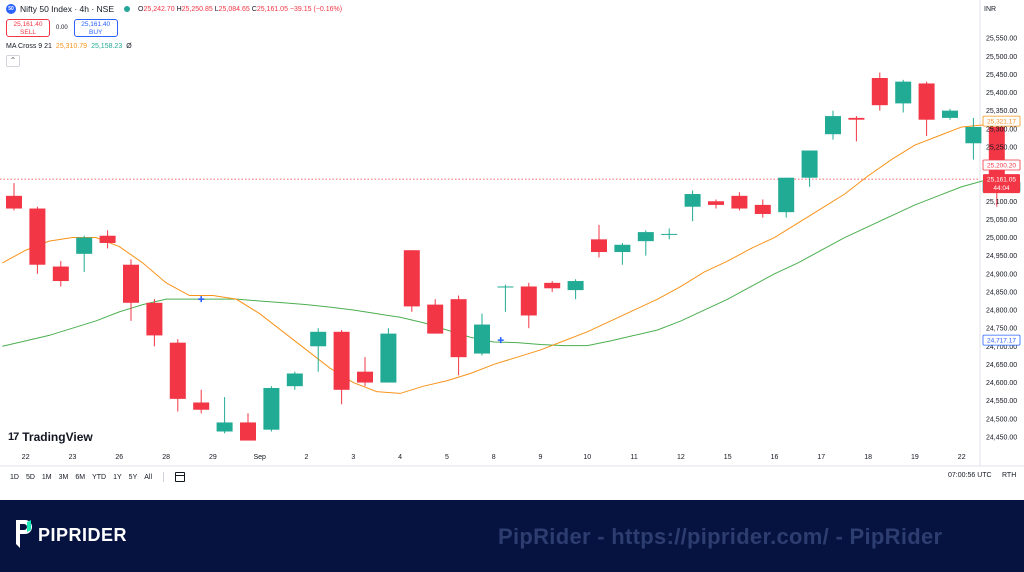 The width and height of the screenshot is (1024, 572). I want to click on crosshair-price-label-box, so click(1001, 340).